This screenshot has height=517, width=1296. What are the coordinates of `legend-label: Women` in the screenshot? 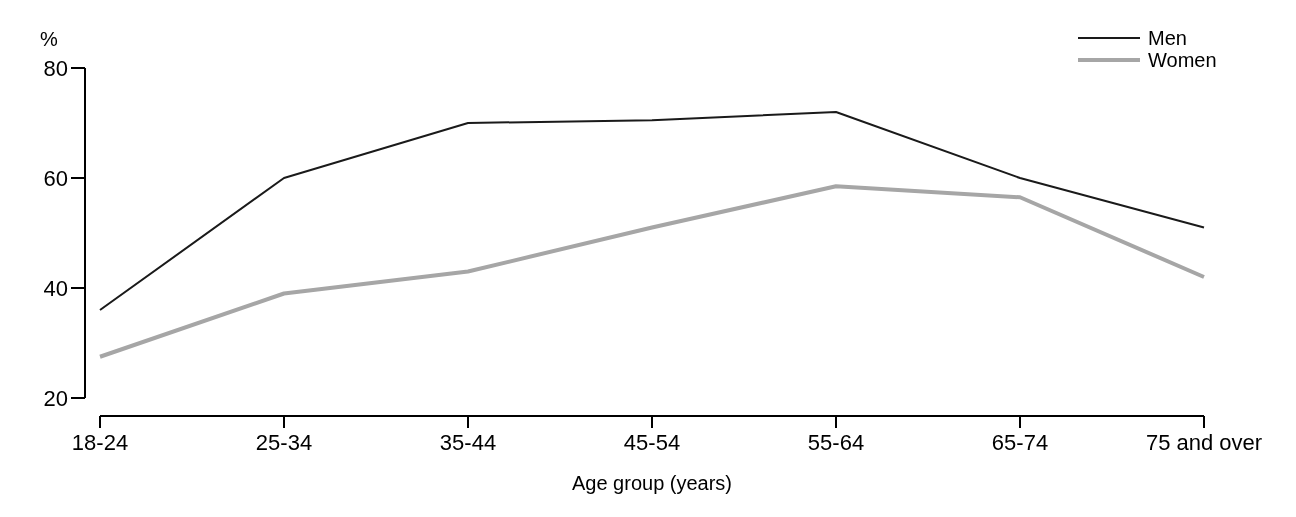 It's located at (1182, 60).